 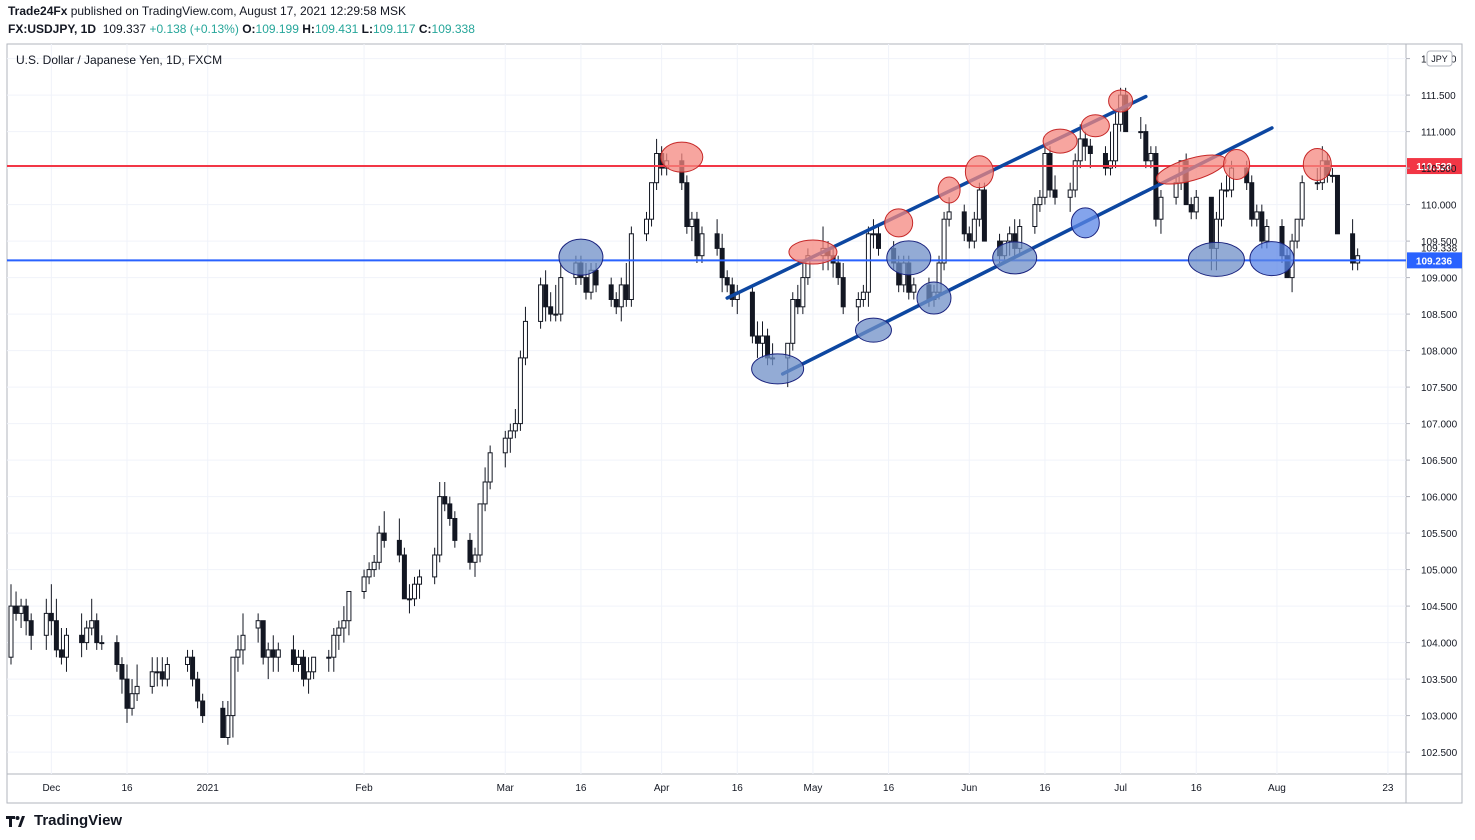 I want to click on low-label: L:, so click(x=367, y=29).